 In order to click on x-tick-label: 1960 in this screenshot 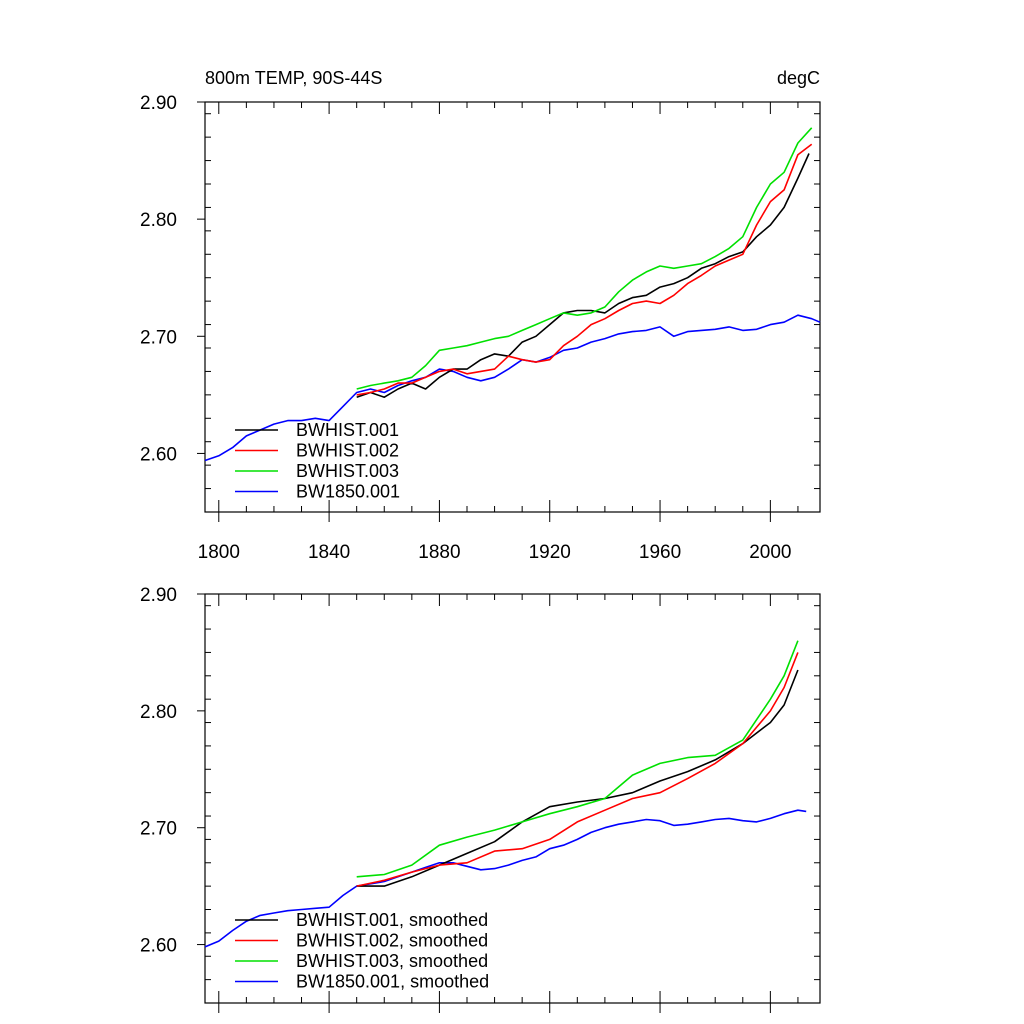, I will do `click(660, 552)`.